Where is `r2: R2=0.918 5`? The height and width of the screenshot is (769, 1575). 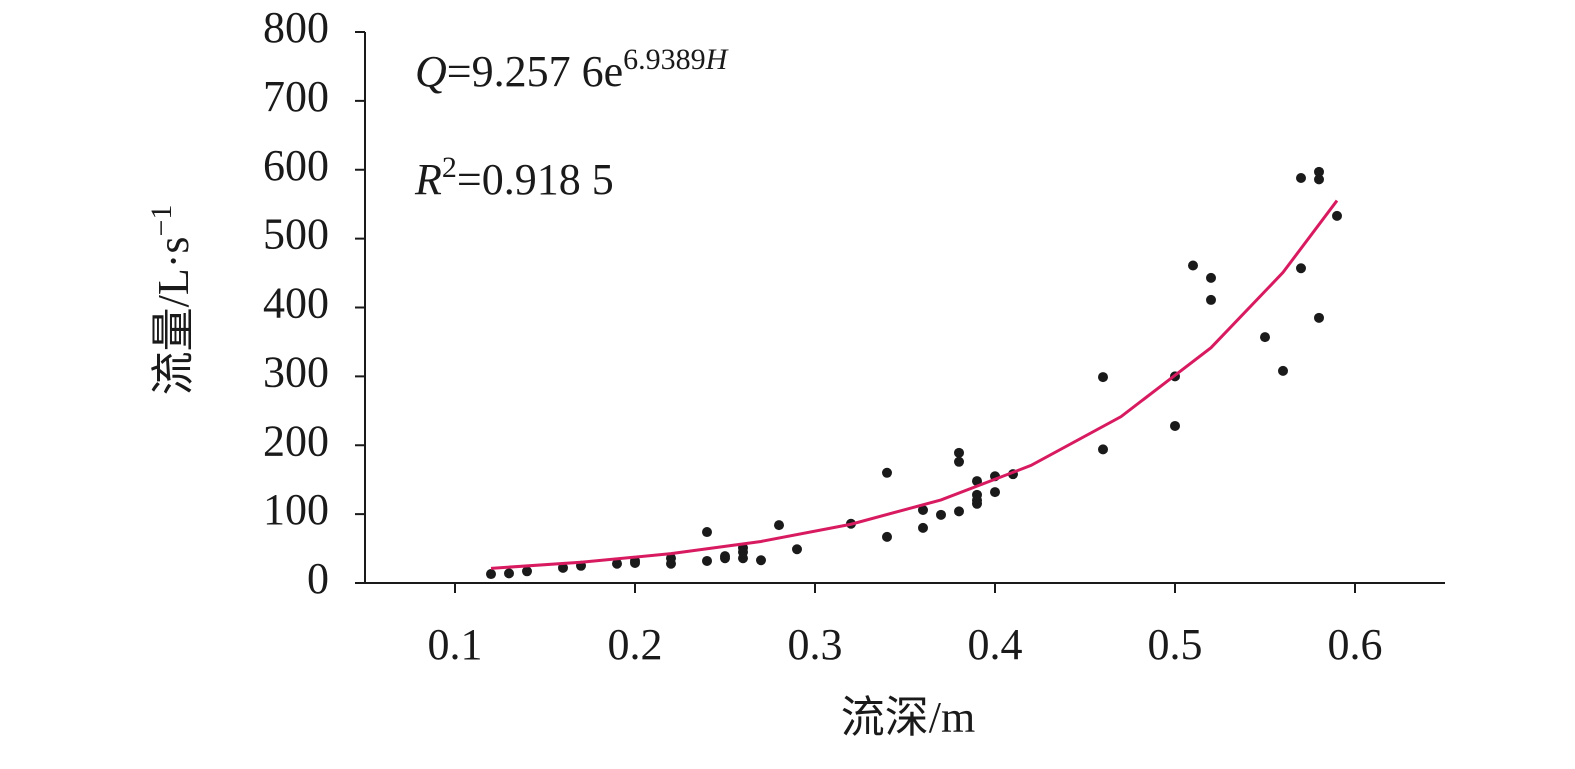
r2: R2=0.918 5 is located at coordinates (514, 177).